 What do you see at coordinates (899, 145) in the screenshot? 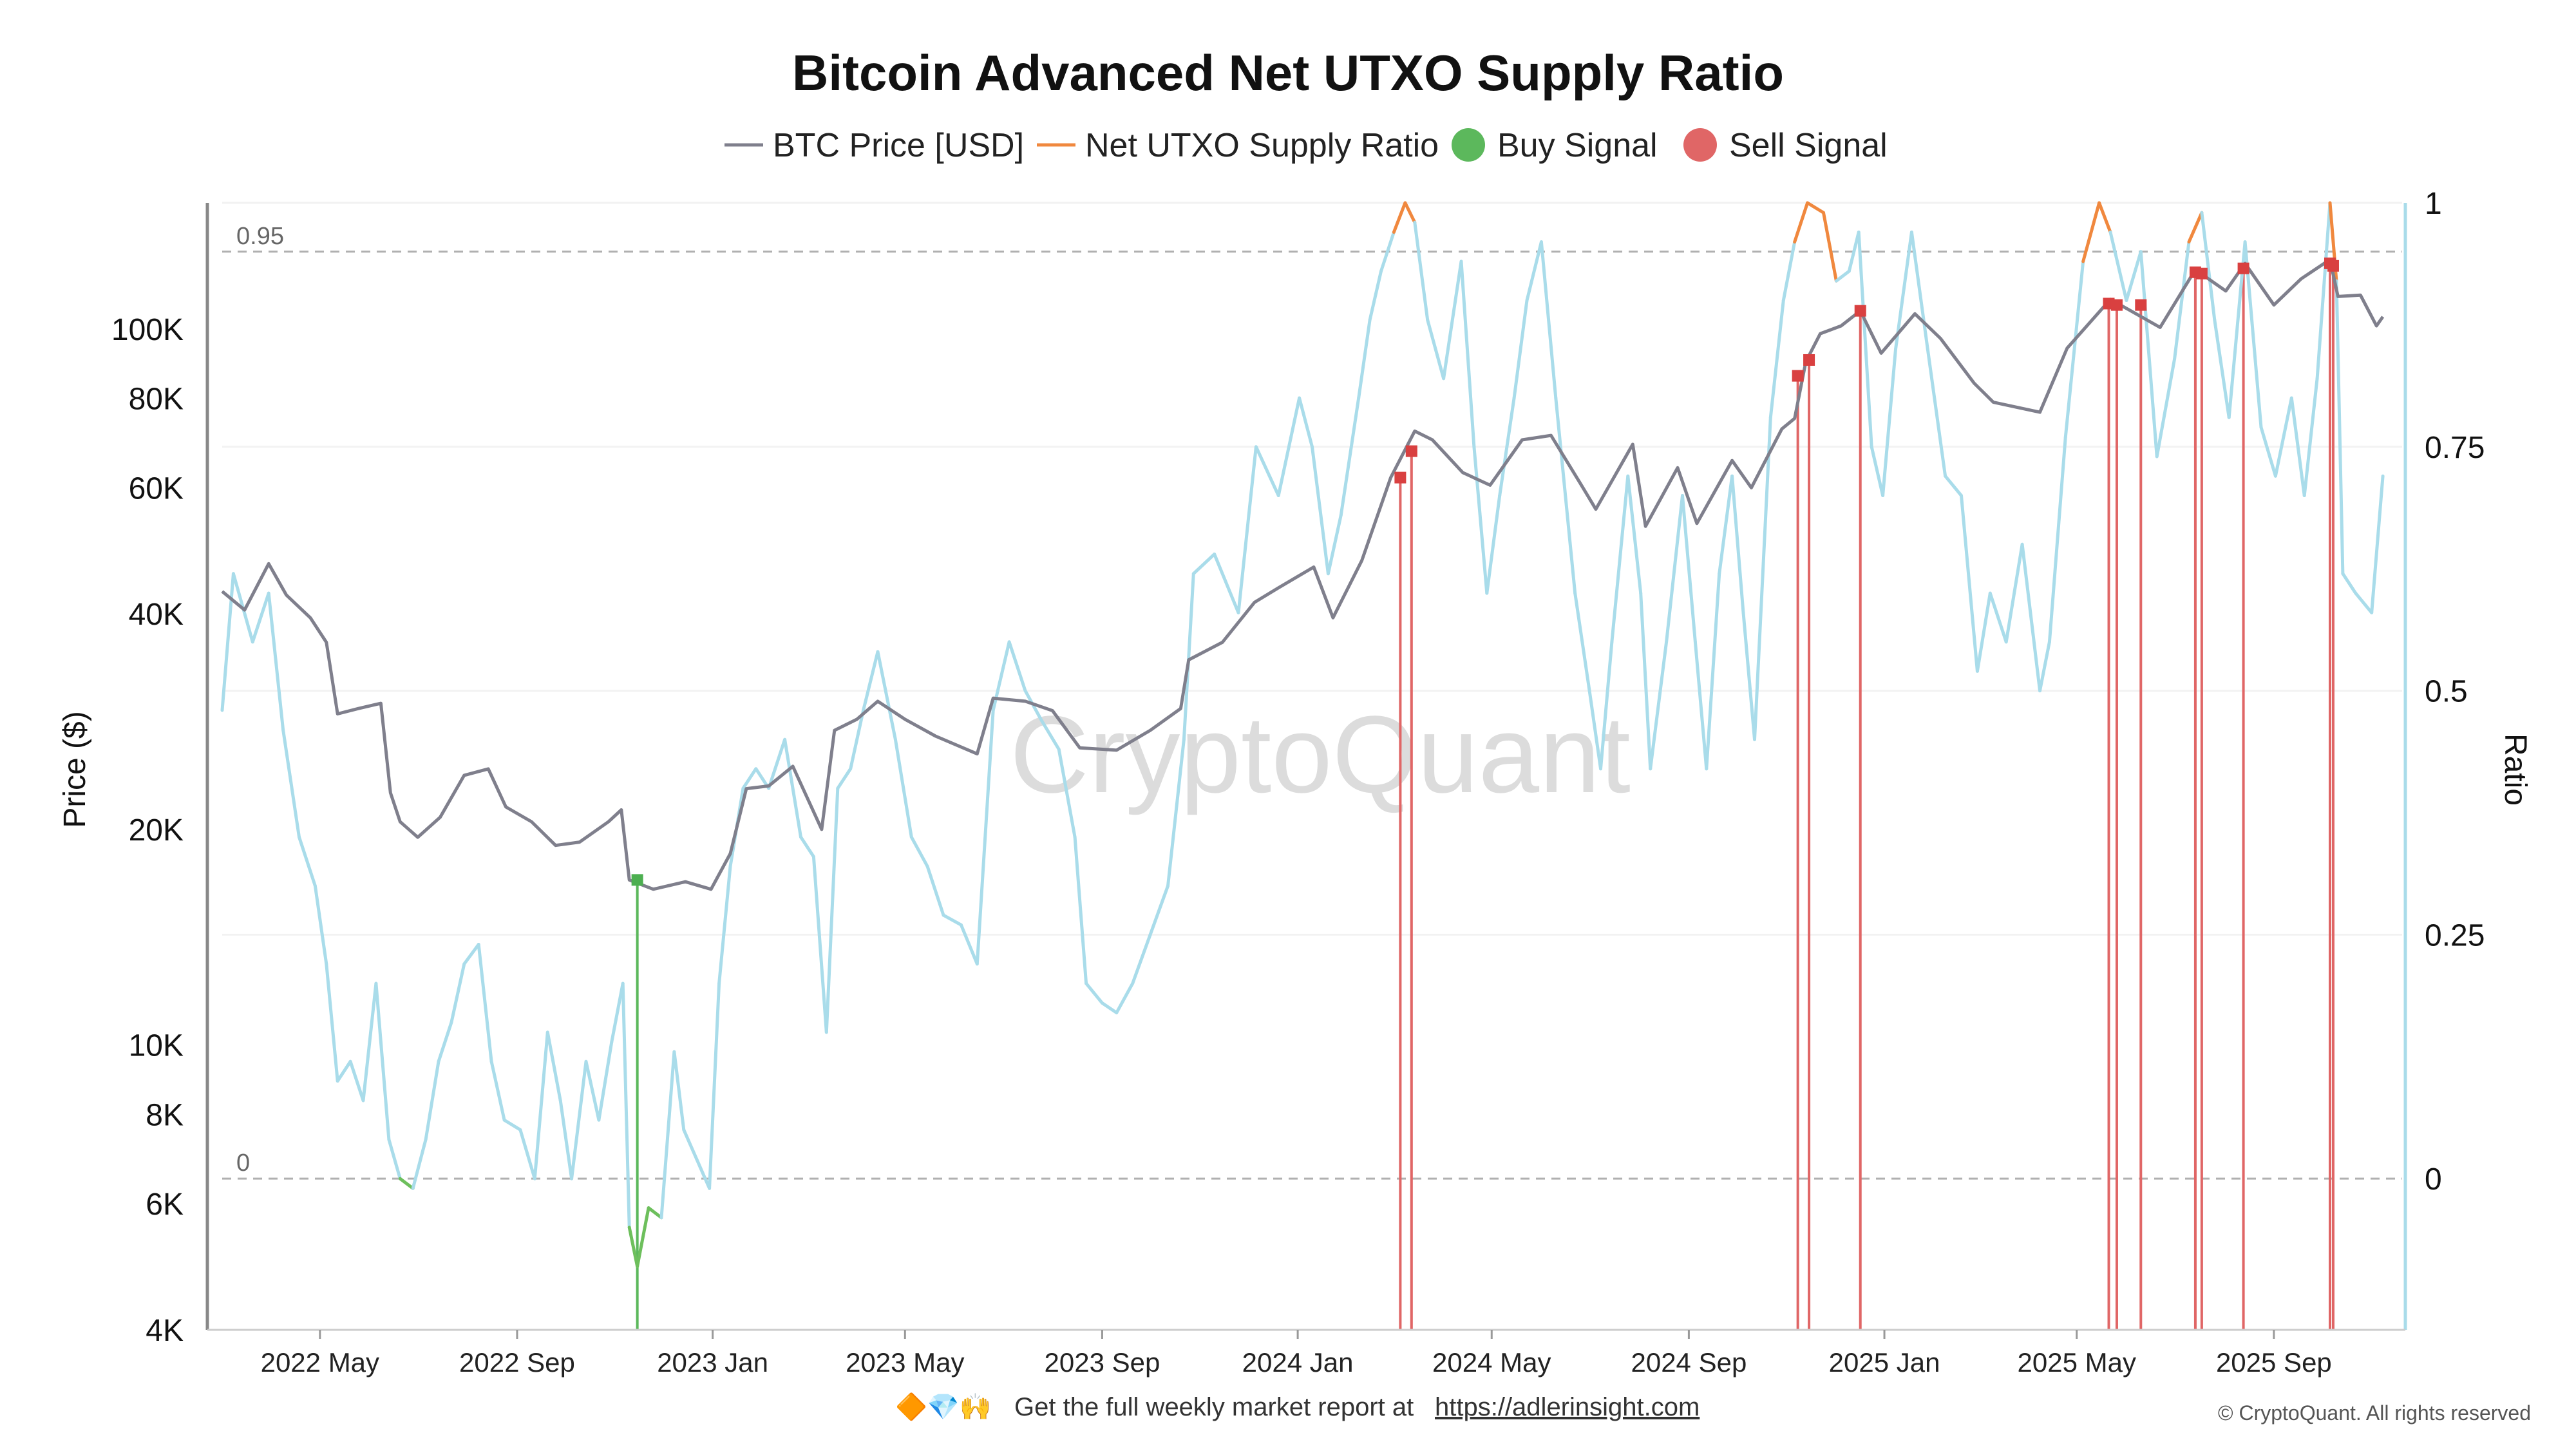
I see `legend-label: BTC Price [USD]` at bounding box center [899, 145].